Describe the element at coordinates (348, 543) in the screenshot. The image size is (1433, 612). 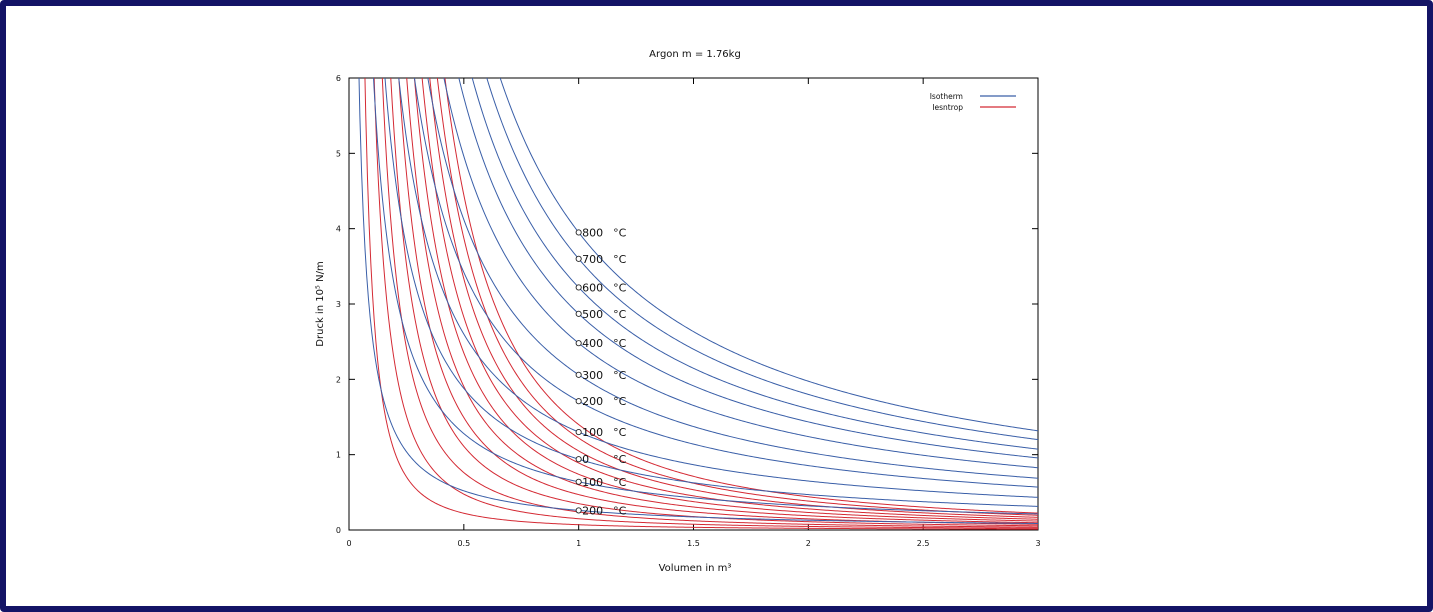
I see `x-tick-label: 0` at that location.